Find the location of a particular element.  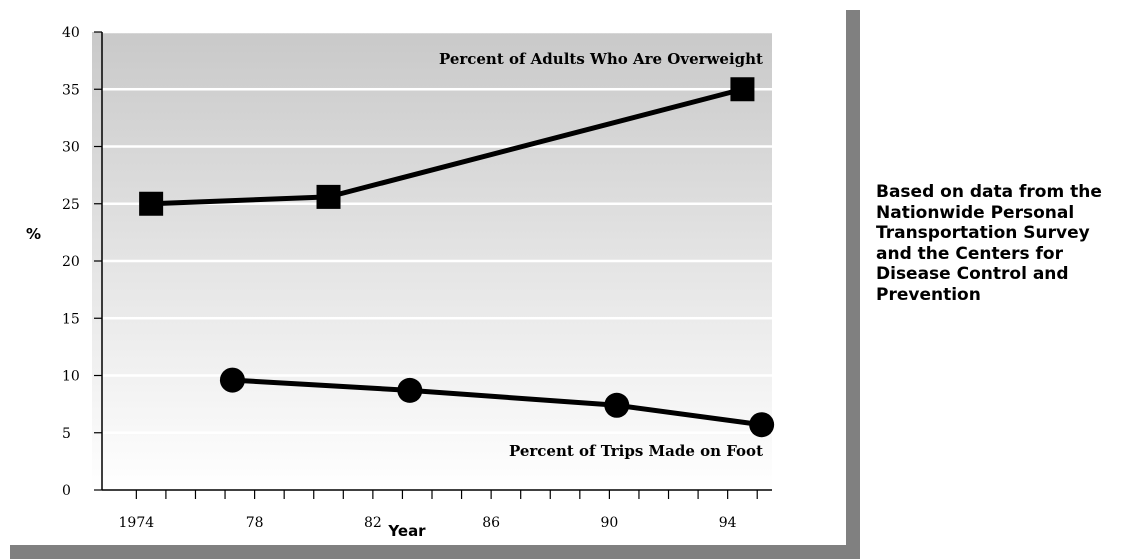

y-tick-label: 20 is located at coordinates (71, 262).